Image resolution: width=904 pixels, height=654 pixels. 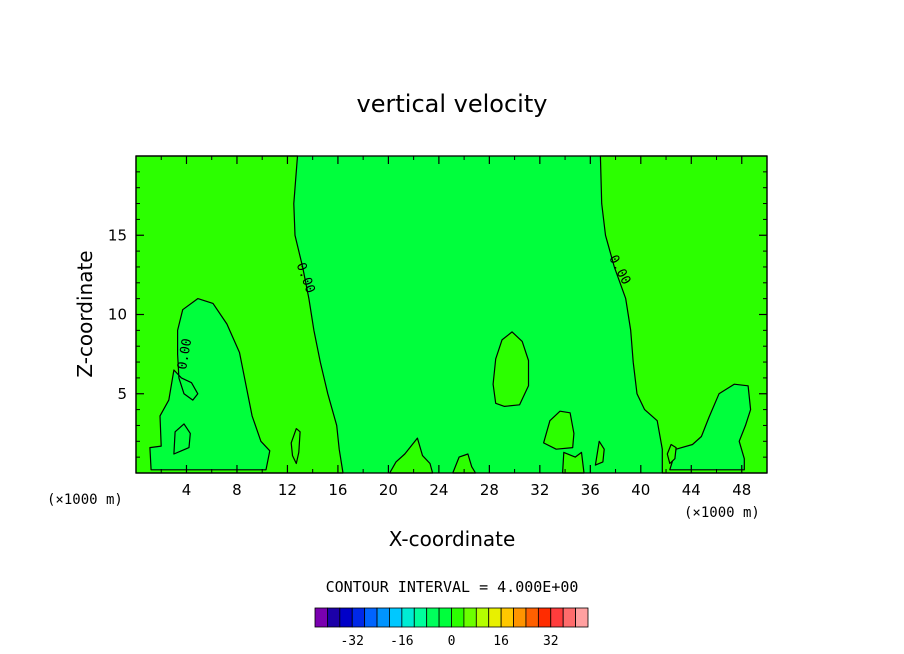 What do you see at coordinates (590, 490) in the screenshot?
I see `x-tick-label-36: 36` at bounding box center [590, 490].